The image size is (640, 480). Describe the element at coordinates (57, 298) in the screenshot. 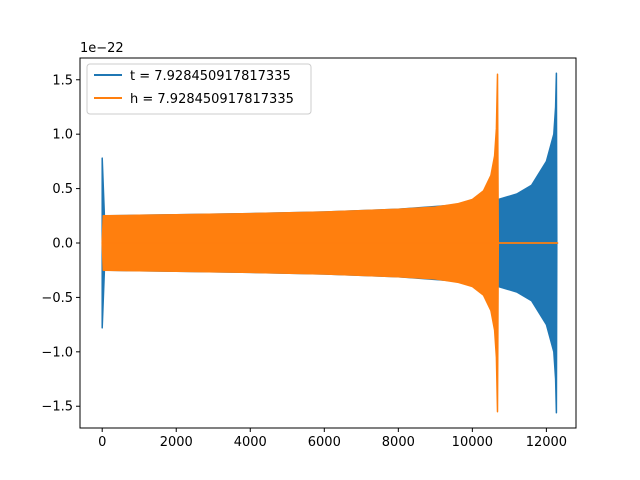

I see `y-tick-label: −0.5` at that location.